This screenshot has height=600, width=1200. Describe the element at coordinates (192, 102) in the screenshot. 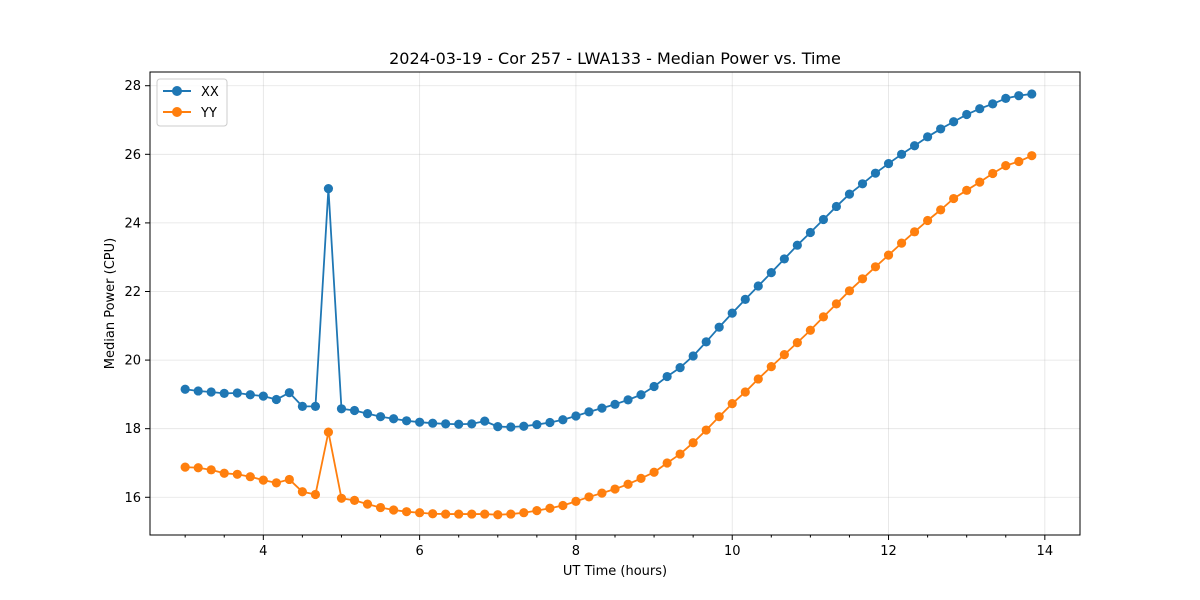

I see `legend: XX YY` at that location.